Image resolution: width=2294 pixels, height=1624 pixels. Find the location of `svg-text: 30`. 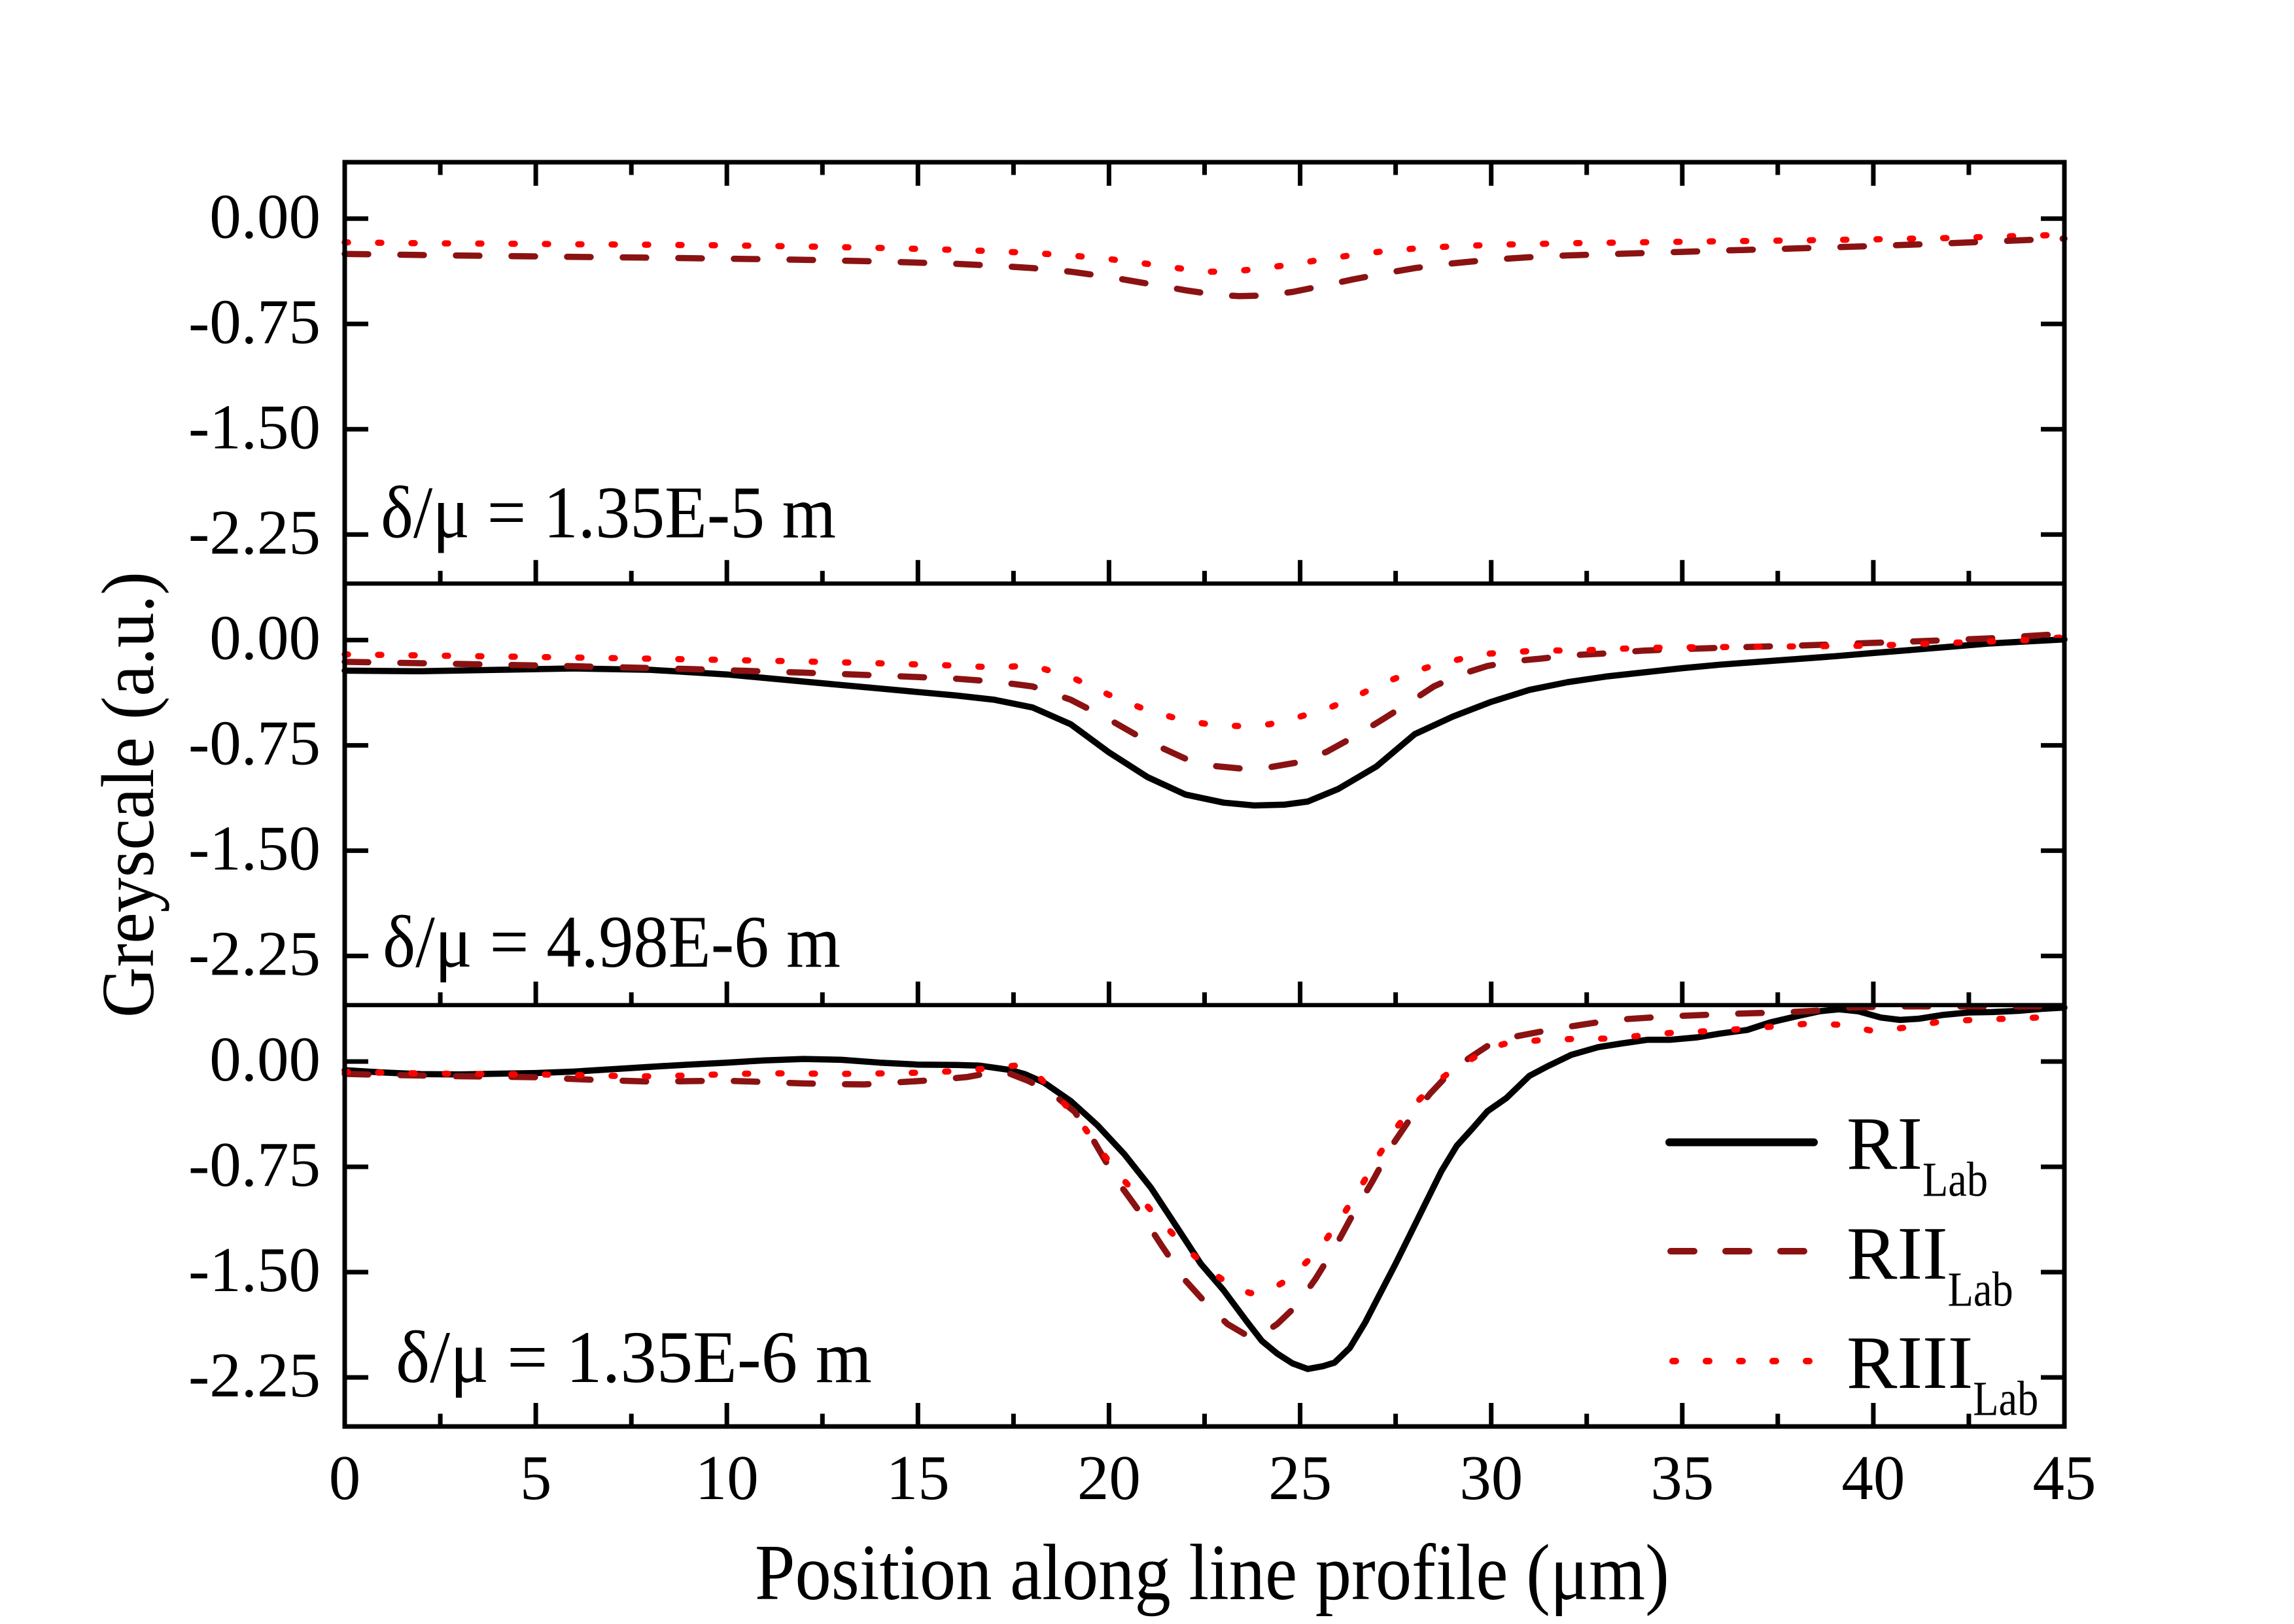

svg-text: 30 is located at coordinates (1491, 1478).